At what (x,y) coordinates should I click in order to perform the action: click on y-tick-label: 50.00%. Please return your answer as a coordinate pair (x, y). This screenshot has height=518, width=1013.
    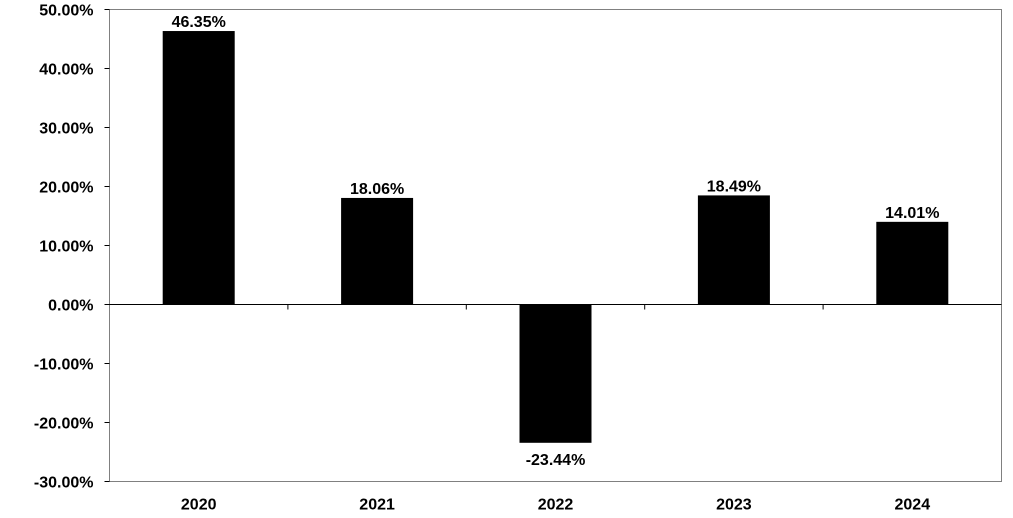
    Looking at the image, I should click on (66, 11).